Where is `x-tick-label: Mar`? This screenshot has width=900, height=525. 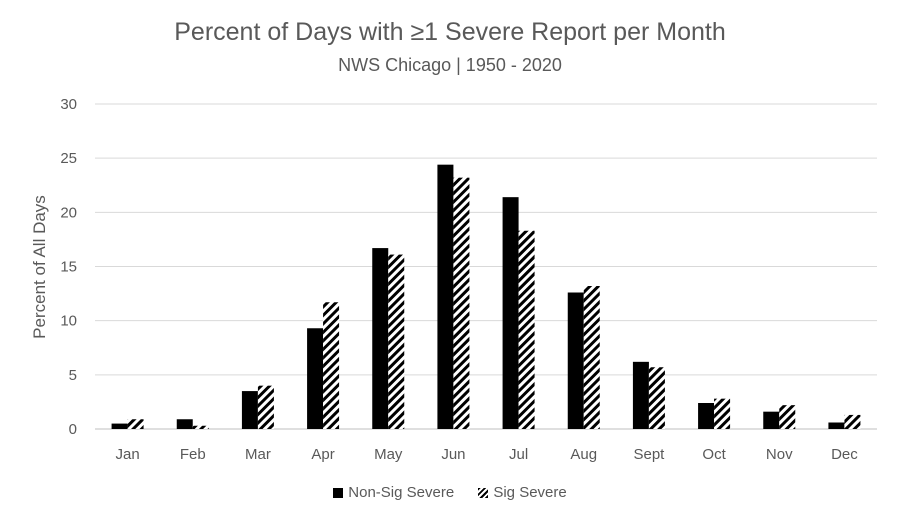
x-tick-label: Mar is located at coordinates (258, 454).